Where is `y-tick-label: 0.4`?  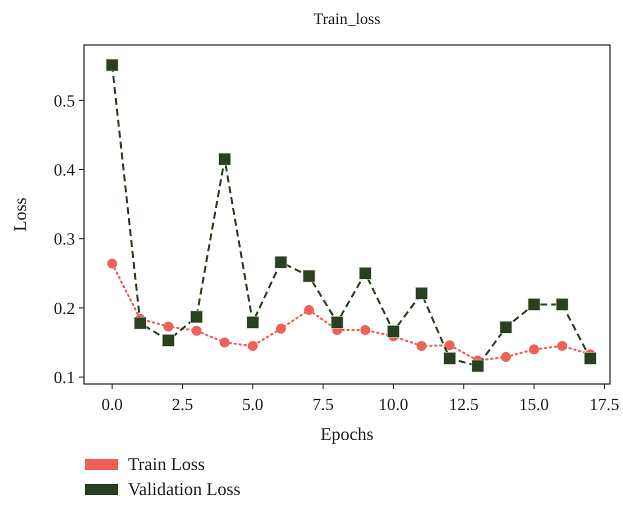
y-tick-label: 0.4 is located at coordinates (65, 170).